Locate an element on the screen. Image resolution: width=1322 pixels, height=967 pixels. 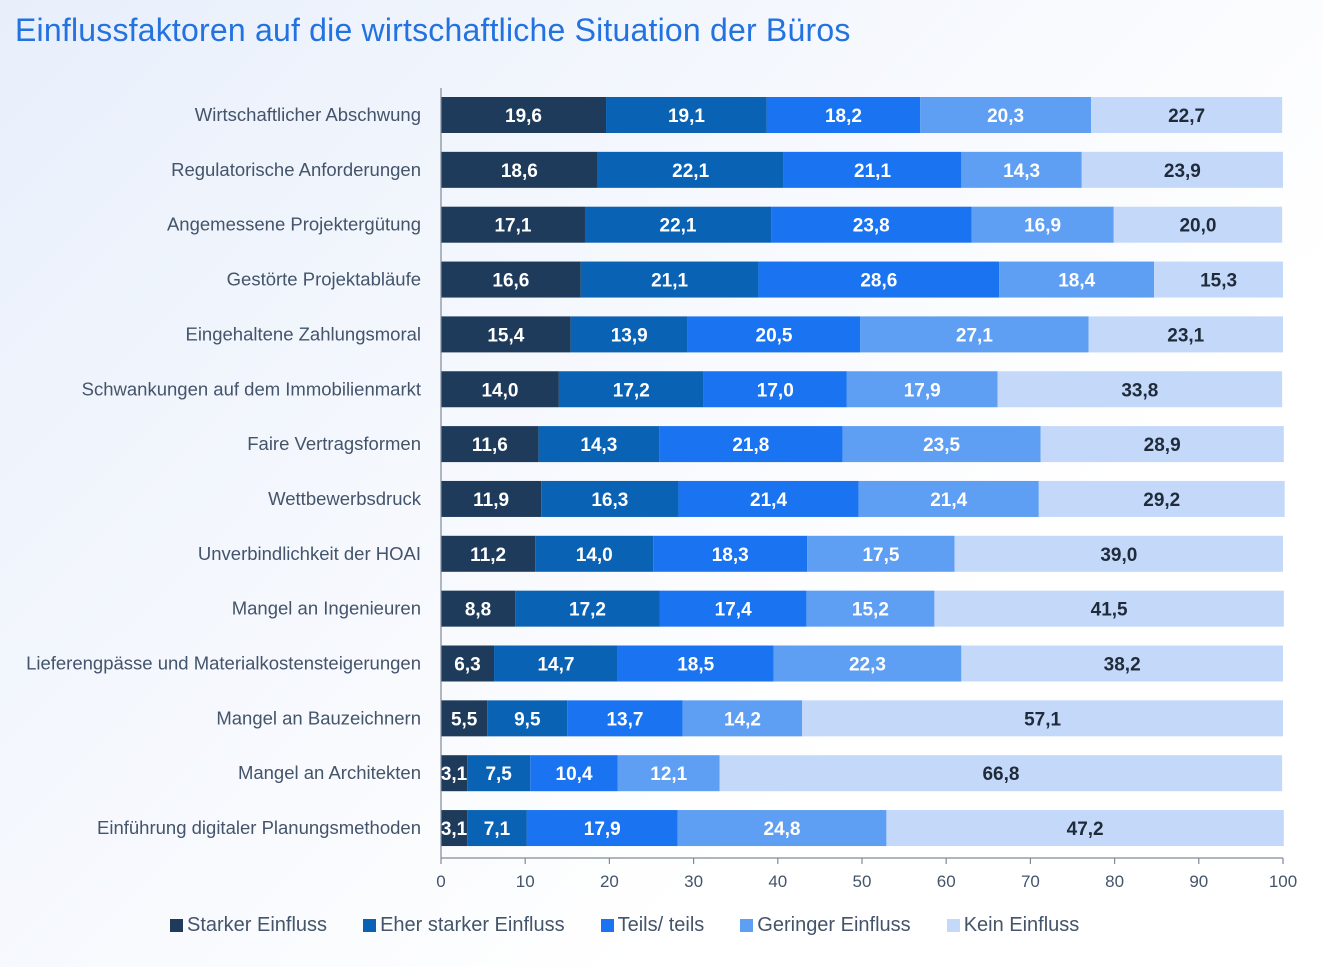
legend-label: Kein Einfluss is located at coordinates (1021, 925).